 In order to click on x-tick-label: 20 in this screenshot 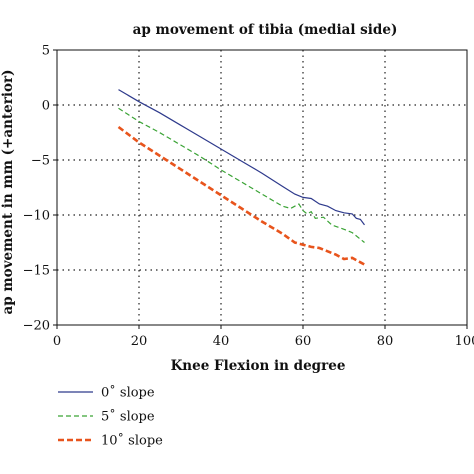, I will do `click(139, 341)`.